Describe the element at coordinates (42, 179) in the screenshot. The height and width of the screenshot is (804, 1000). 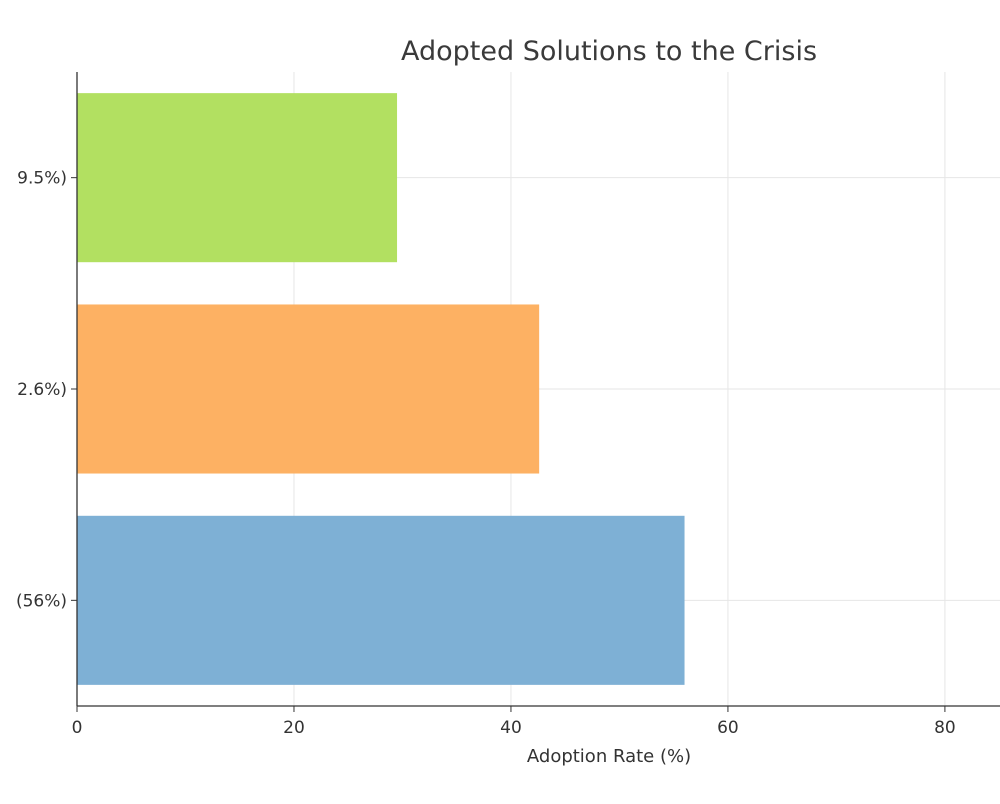
I see `y-tick-label: 9.5%)` at that location.